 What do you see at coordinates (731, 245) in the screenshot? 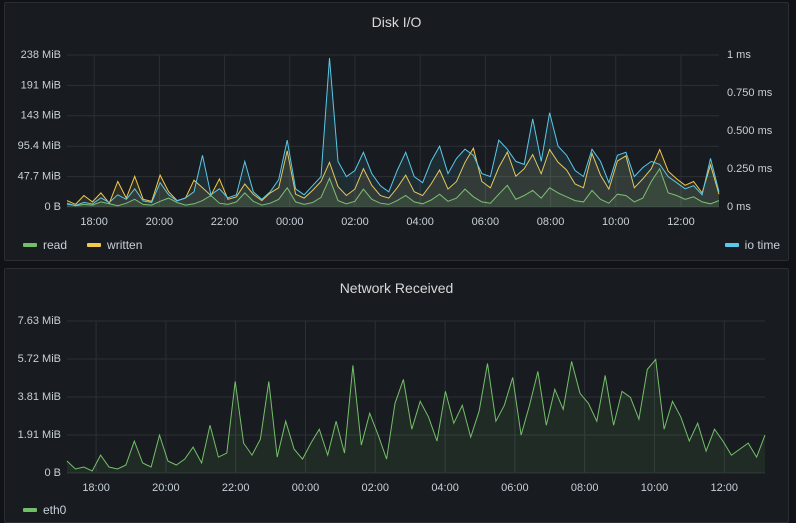
I see `io-time-swatch` at bounding box center [731, 245].